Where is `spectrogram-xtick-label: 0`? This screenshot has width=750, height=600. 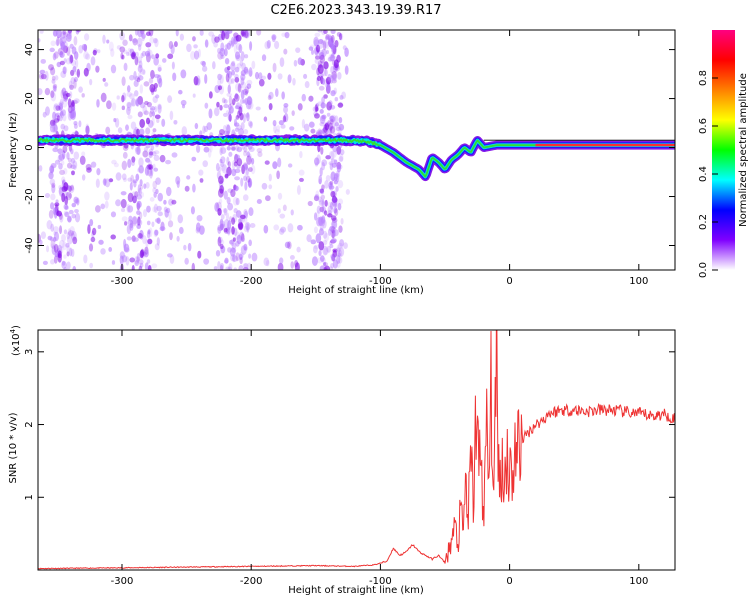
spectrogram-xtick-label: 0 is located at coordinates (509, 281).